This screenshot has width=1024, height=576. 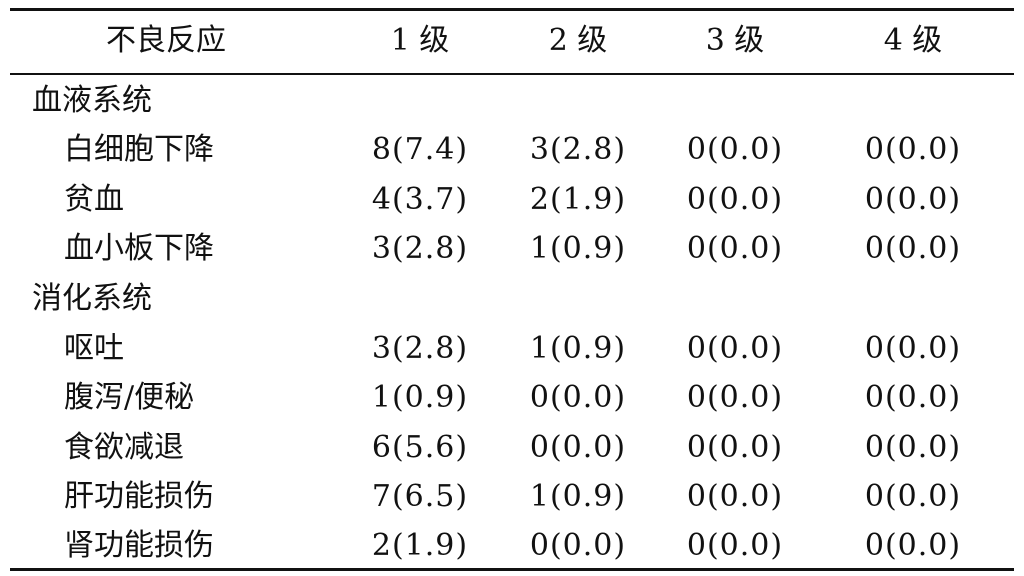 I want to click on table-row: 食欲减退 6(5.6) 0(0.0) 0(0.0) 0(0.0), so click(x=512, y=448).